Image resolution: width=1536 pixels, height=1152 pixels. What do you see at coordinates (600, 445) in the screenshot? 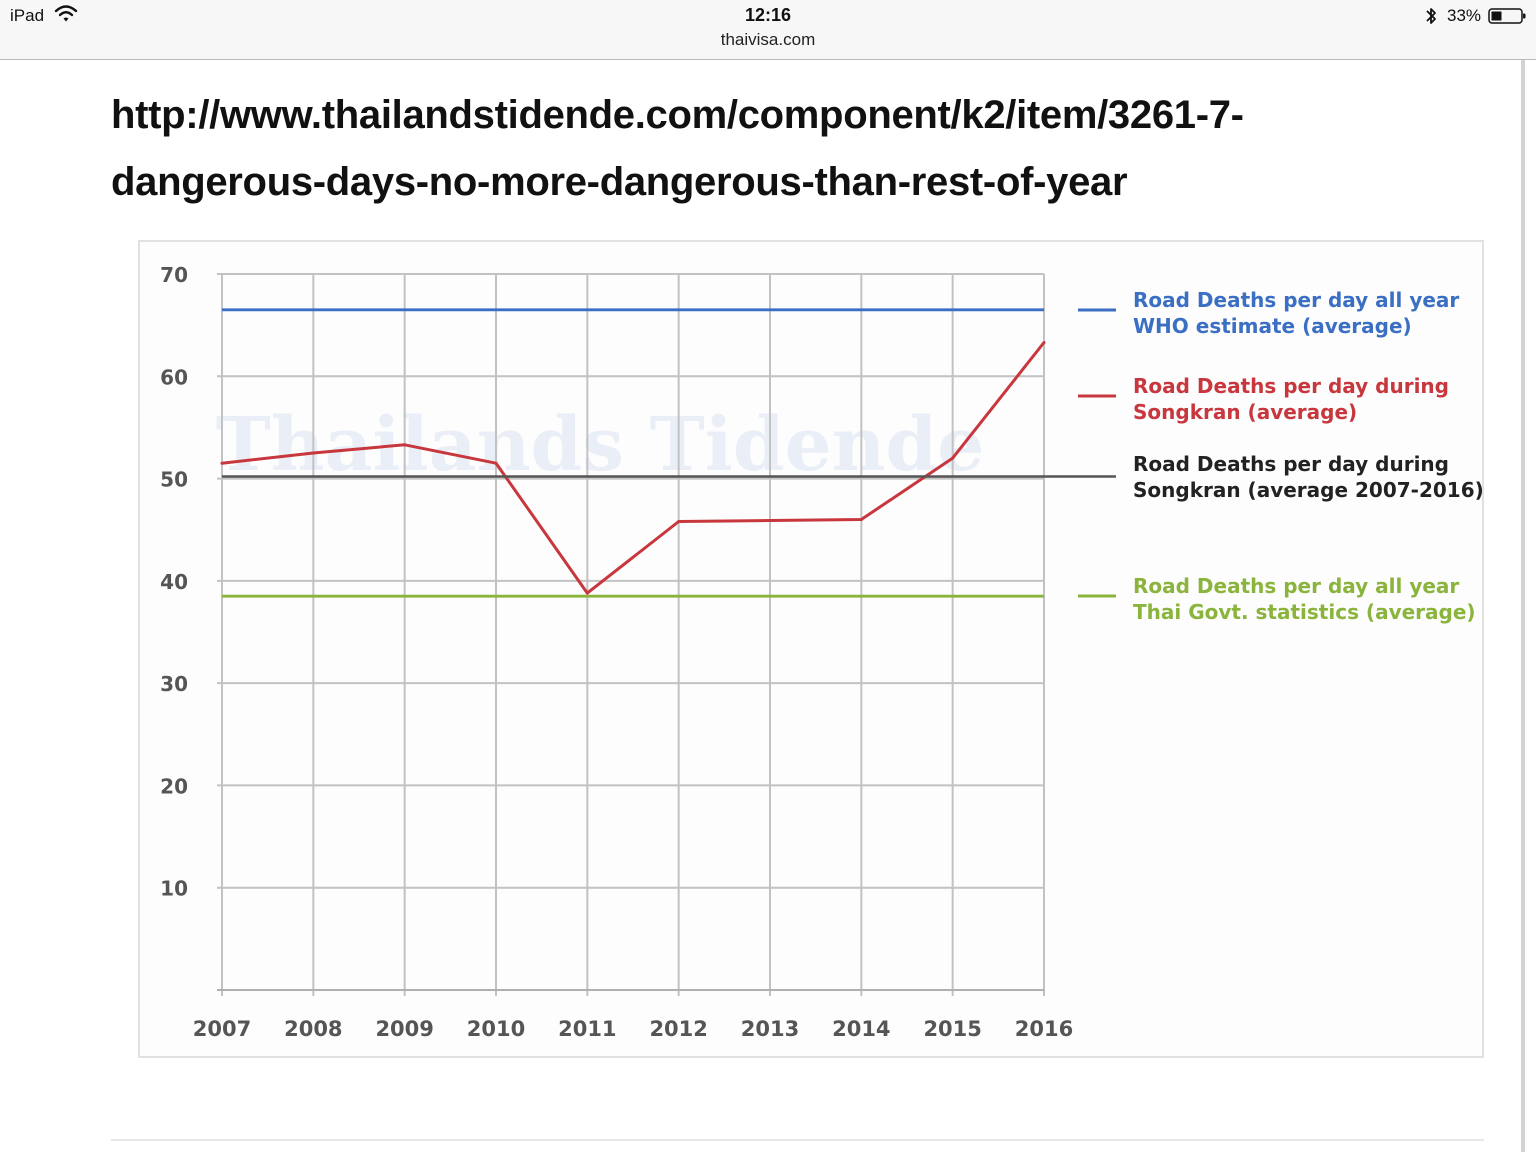
I see `chart-watermark: Thailands Tidende` at bounding box center [600, 445].